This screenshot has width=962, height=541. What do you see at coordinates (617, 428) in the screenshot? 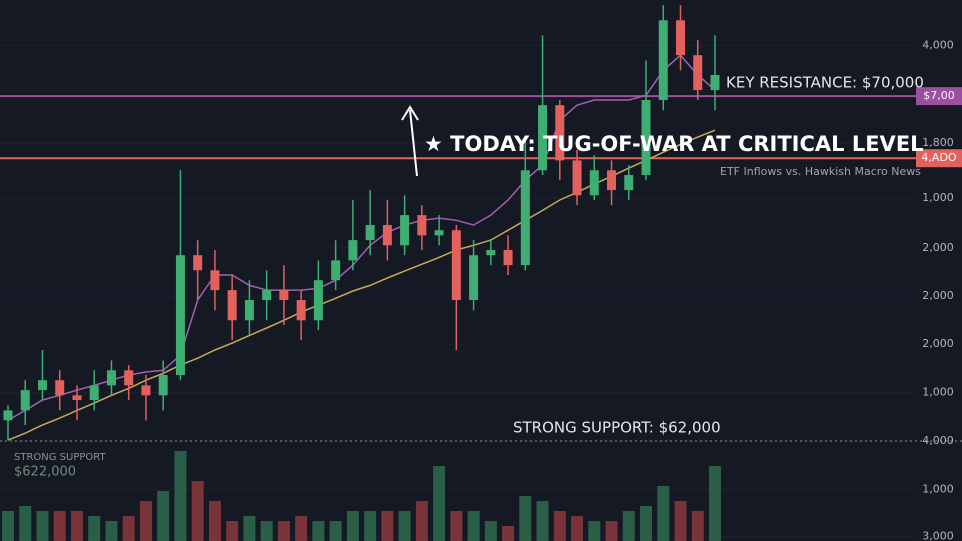
I see `support-annotation: STRONG SUPPORT: $62,000` at bounding box center [617, 428].